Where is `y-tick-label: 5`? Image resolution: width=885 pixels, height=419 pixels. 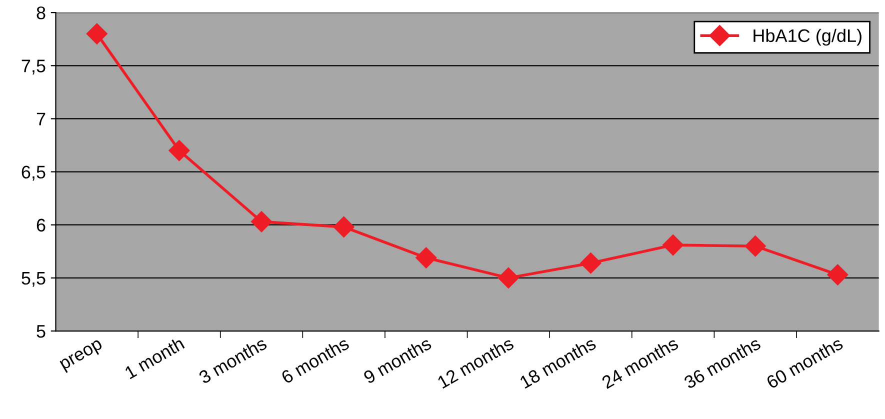
y-tick-label: 5 is located at coordinates (41, 331).